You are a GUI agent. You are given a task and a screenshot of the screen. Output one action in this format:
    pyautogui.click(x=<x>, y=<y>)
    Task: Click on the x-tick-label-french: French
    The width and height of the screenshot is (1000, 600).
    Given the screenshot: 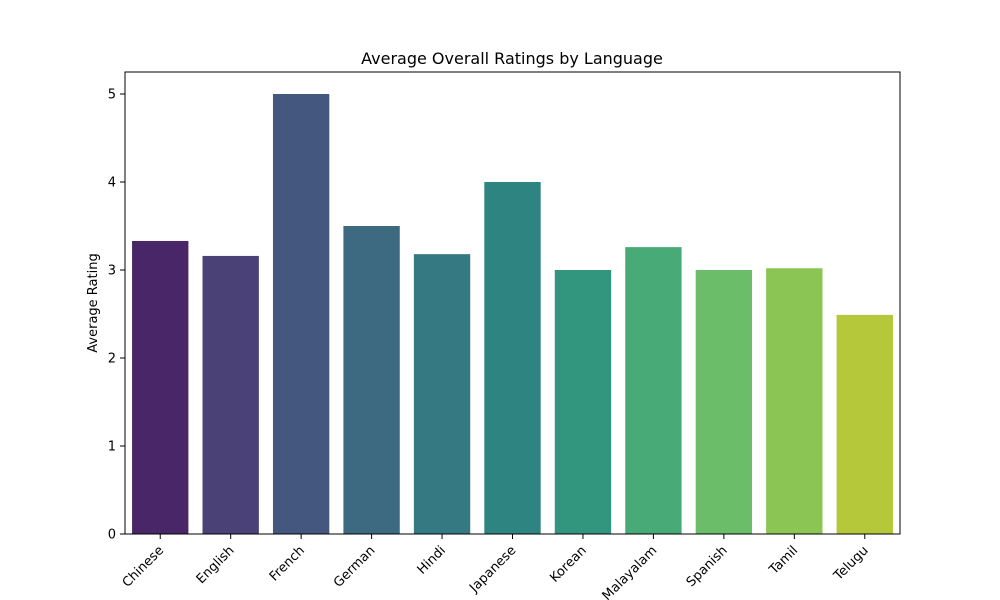 What is the action you would take?
    pyautogui.click(x=287, y=563)
    